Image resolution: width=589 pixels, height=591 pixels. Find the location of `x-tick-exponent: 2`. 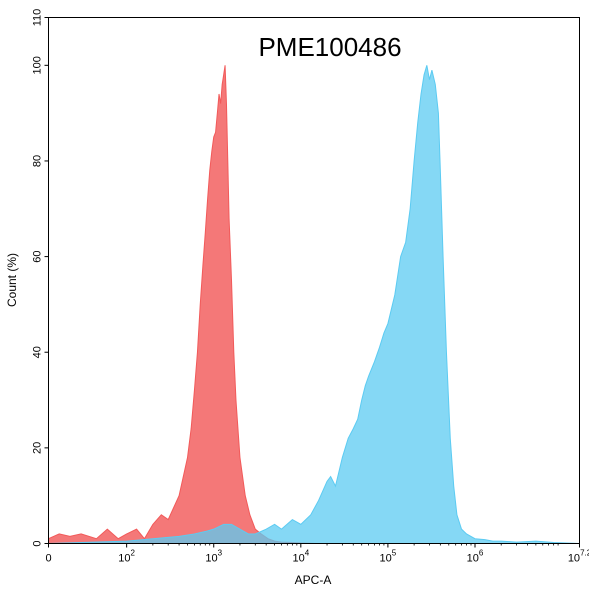

x-tick-exponent: 2 is located at coordinates (133, 553).